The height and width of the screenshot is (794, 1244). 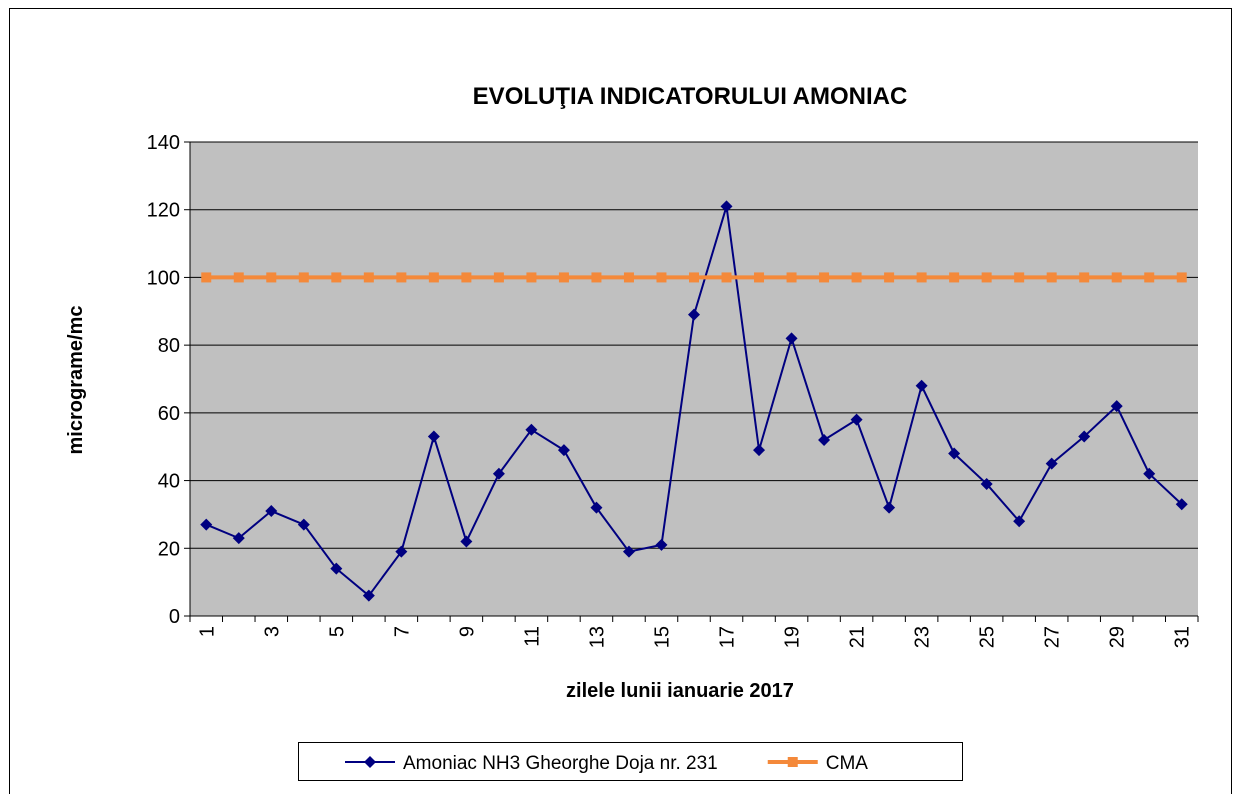 I want to click on y-tick-label: 20, so click(x=169, y=549).